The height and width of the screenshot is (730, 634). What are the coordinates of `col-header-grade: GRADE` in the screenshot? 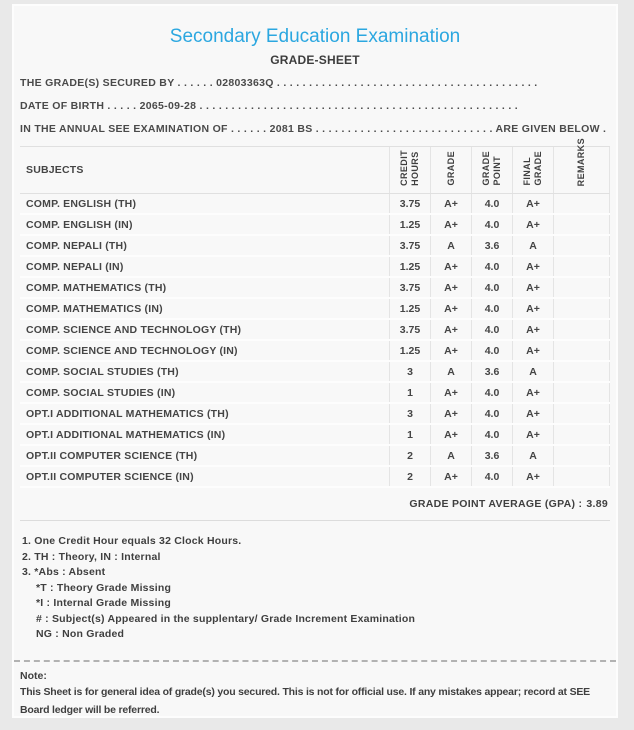 It's located at (450, 170).